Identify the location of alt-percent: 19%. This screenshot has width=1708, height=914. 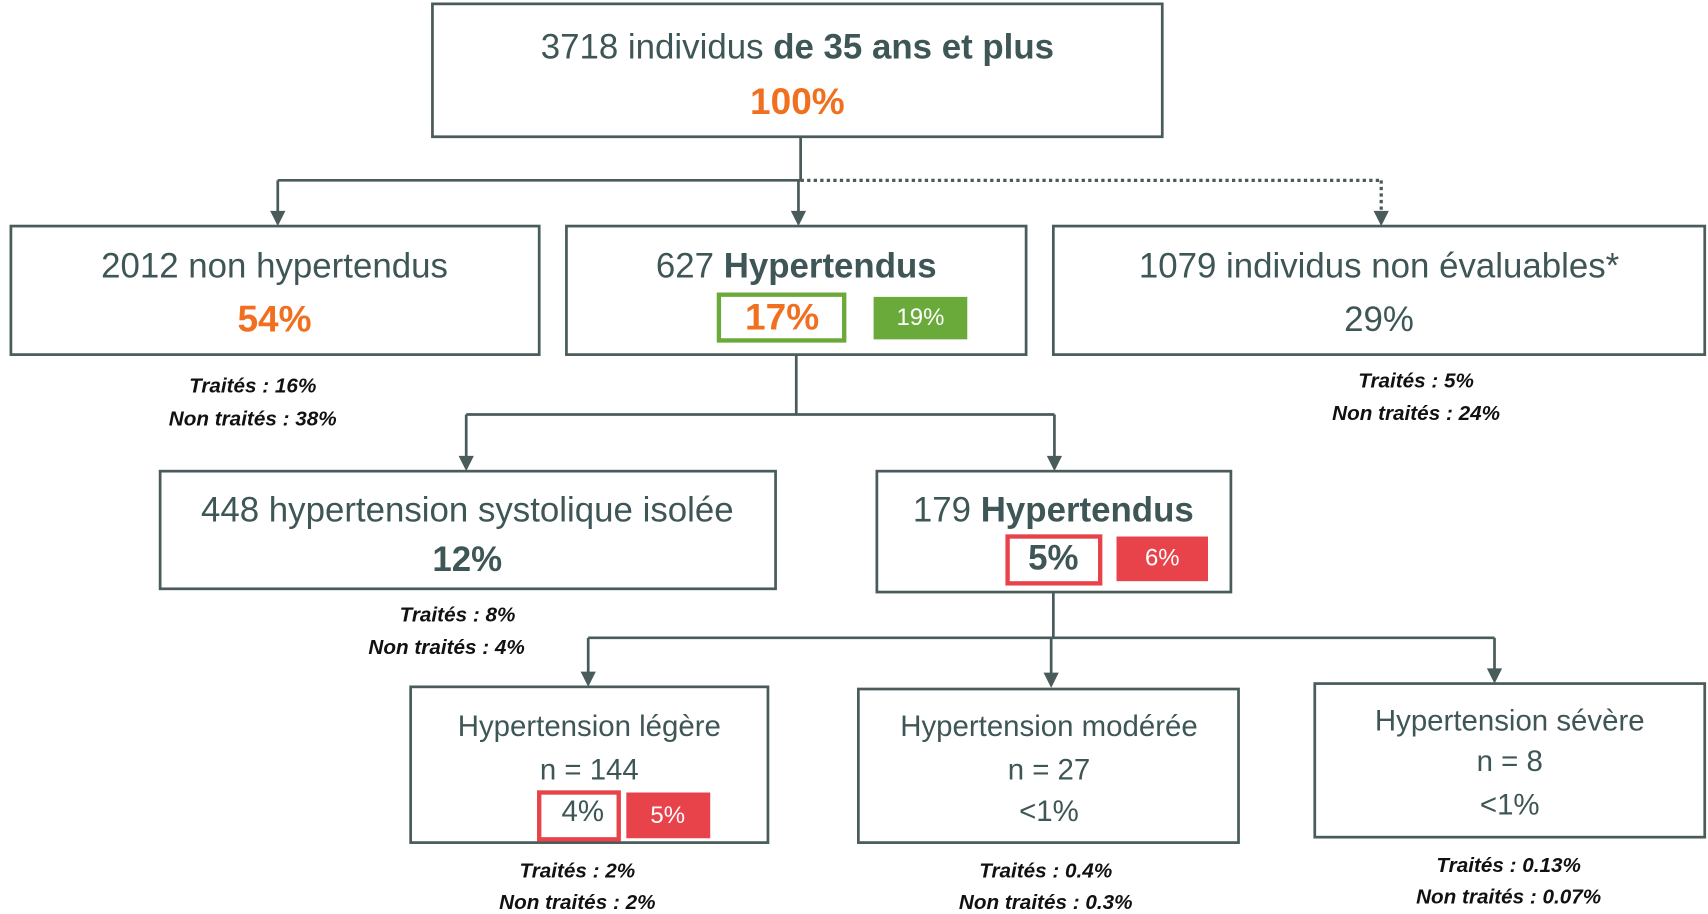
(920, 317).